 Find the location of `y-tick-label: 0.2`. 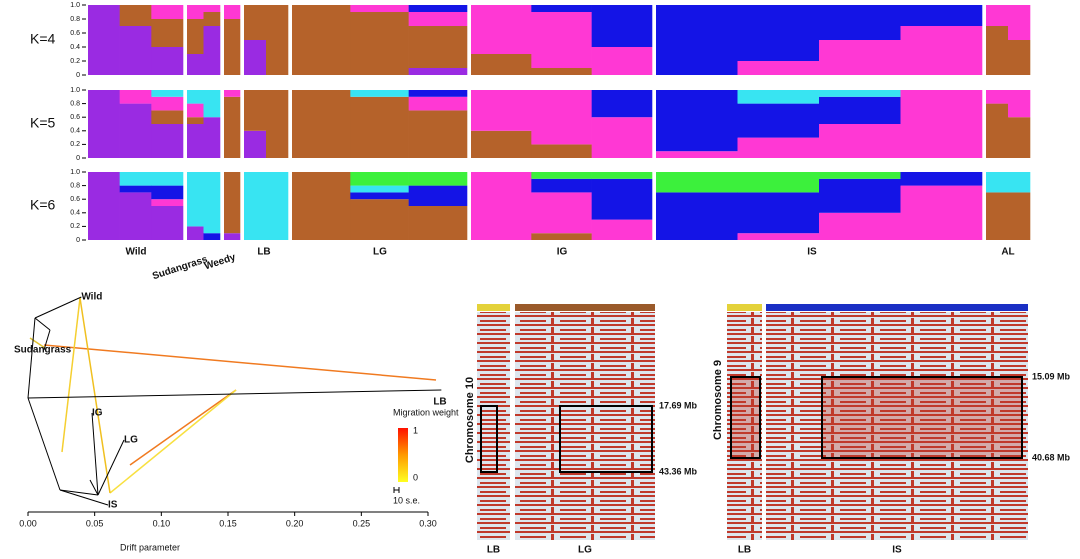

y-tick-label: 0.2 is located at coordinates (75, 226).